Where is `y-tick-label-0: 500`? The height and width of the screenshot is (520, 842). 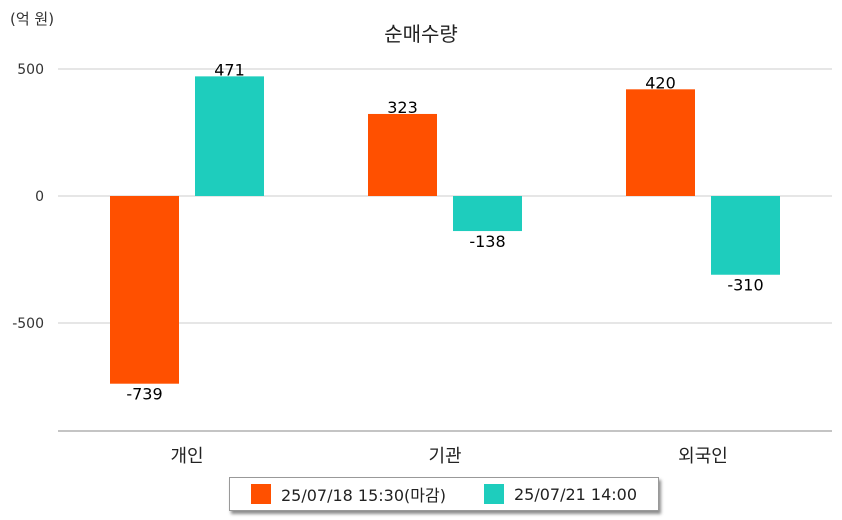
y-tick-label-0: 500 is located at coordinates (30, 70).